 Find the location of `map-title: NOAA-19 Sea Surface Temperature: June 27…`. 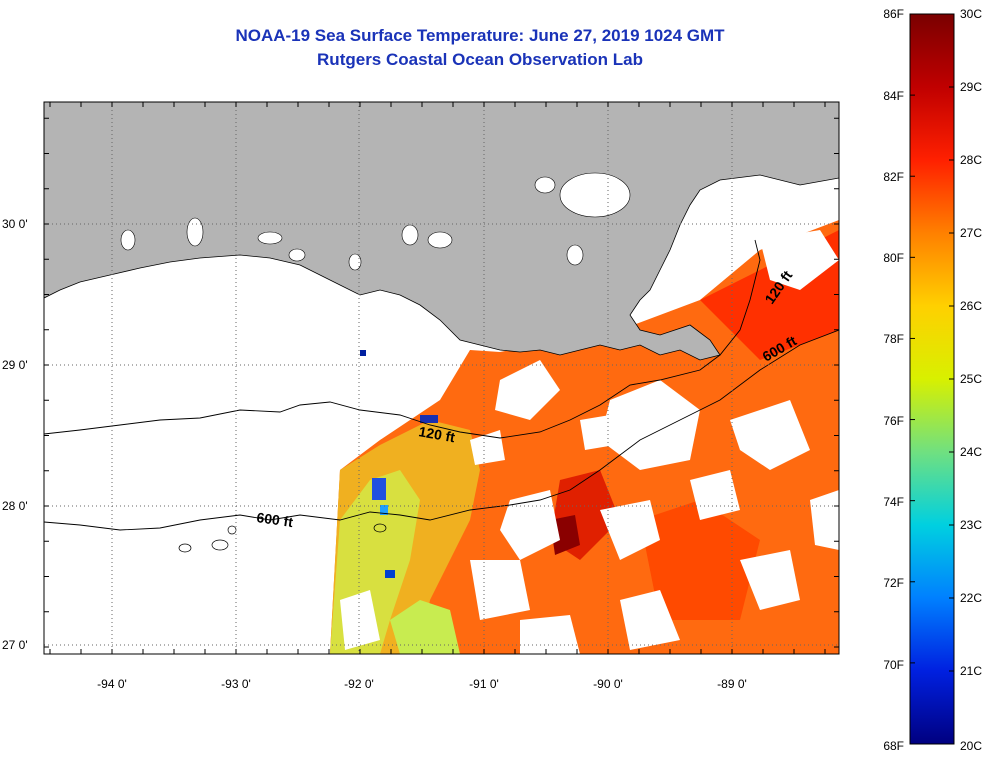

map-title: NOAA-19 Sea Surface Temperature: June 27… is located at coordinates (480, 35).